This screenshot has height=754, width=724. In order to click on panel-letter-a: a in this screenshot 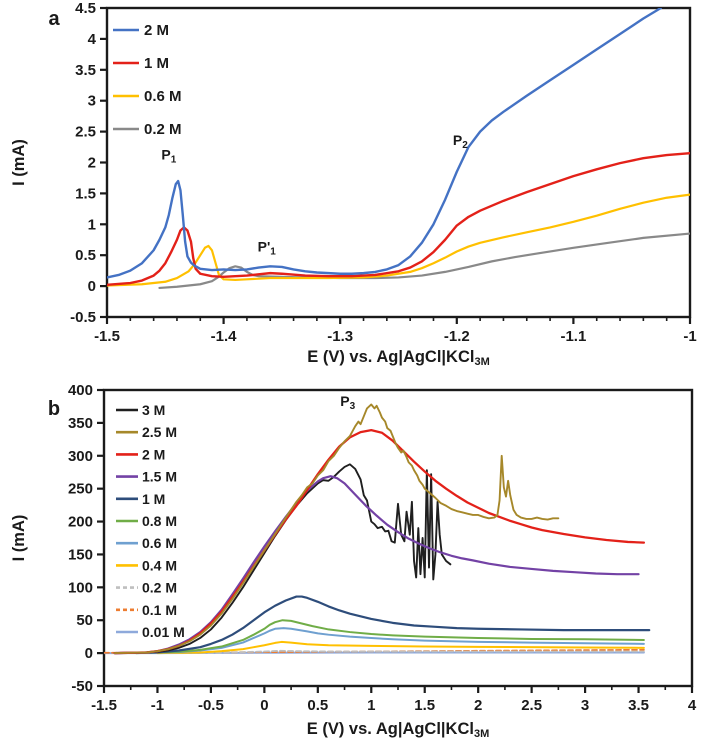, I will do `click(54, 19)`.